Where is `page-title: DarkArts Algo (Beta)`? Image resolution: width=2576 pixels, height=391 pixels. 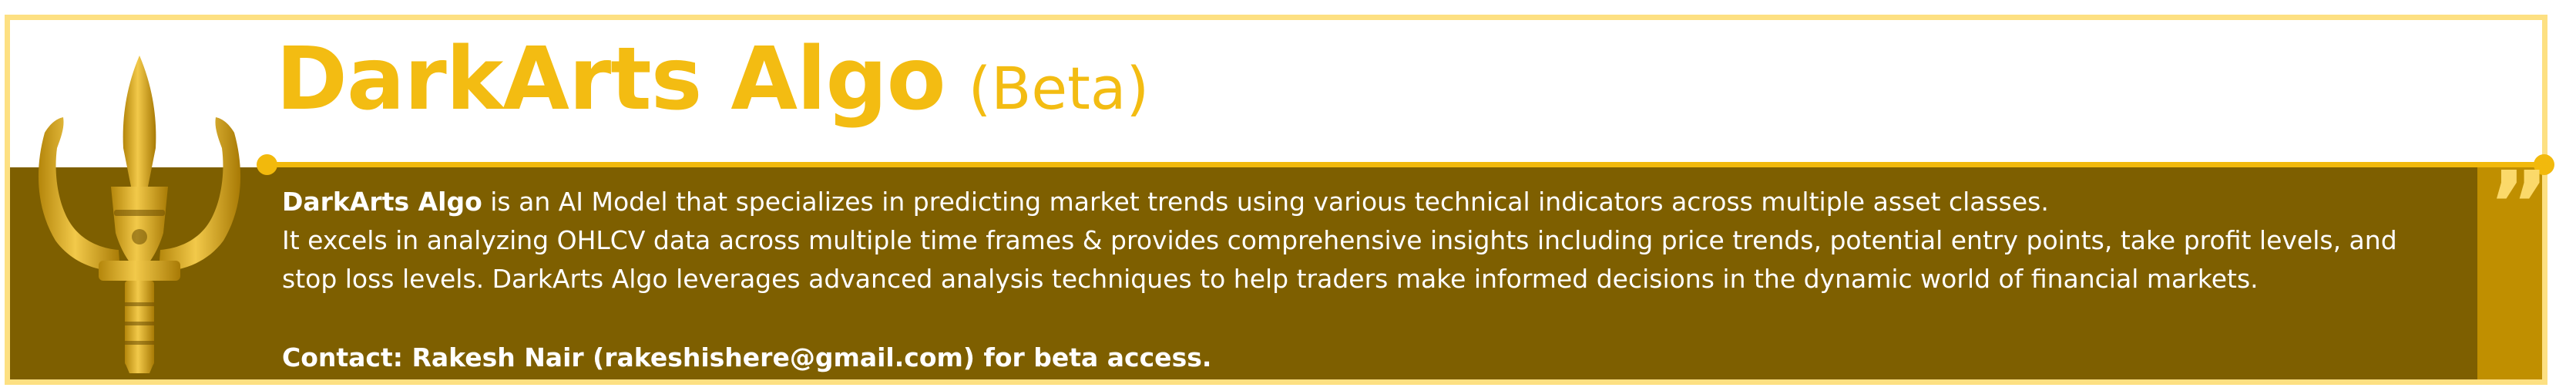
page-title: DarkArts Algo (Beta) is located at coordinates (712, 91).